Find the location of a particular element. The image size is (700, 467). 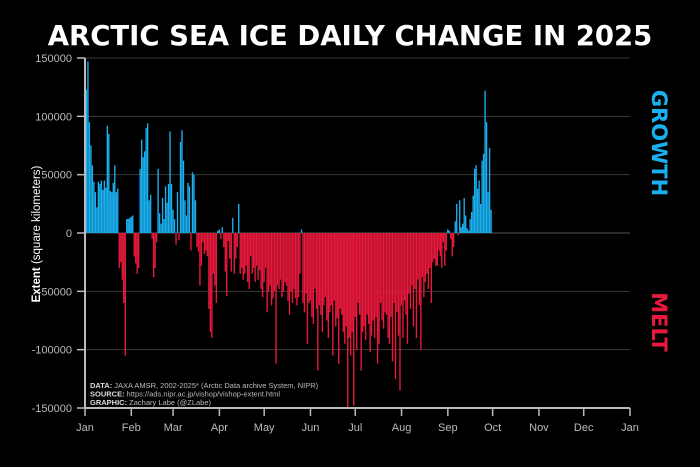

x-tick-label: Feb is located at coordinates (131, 428).